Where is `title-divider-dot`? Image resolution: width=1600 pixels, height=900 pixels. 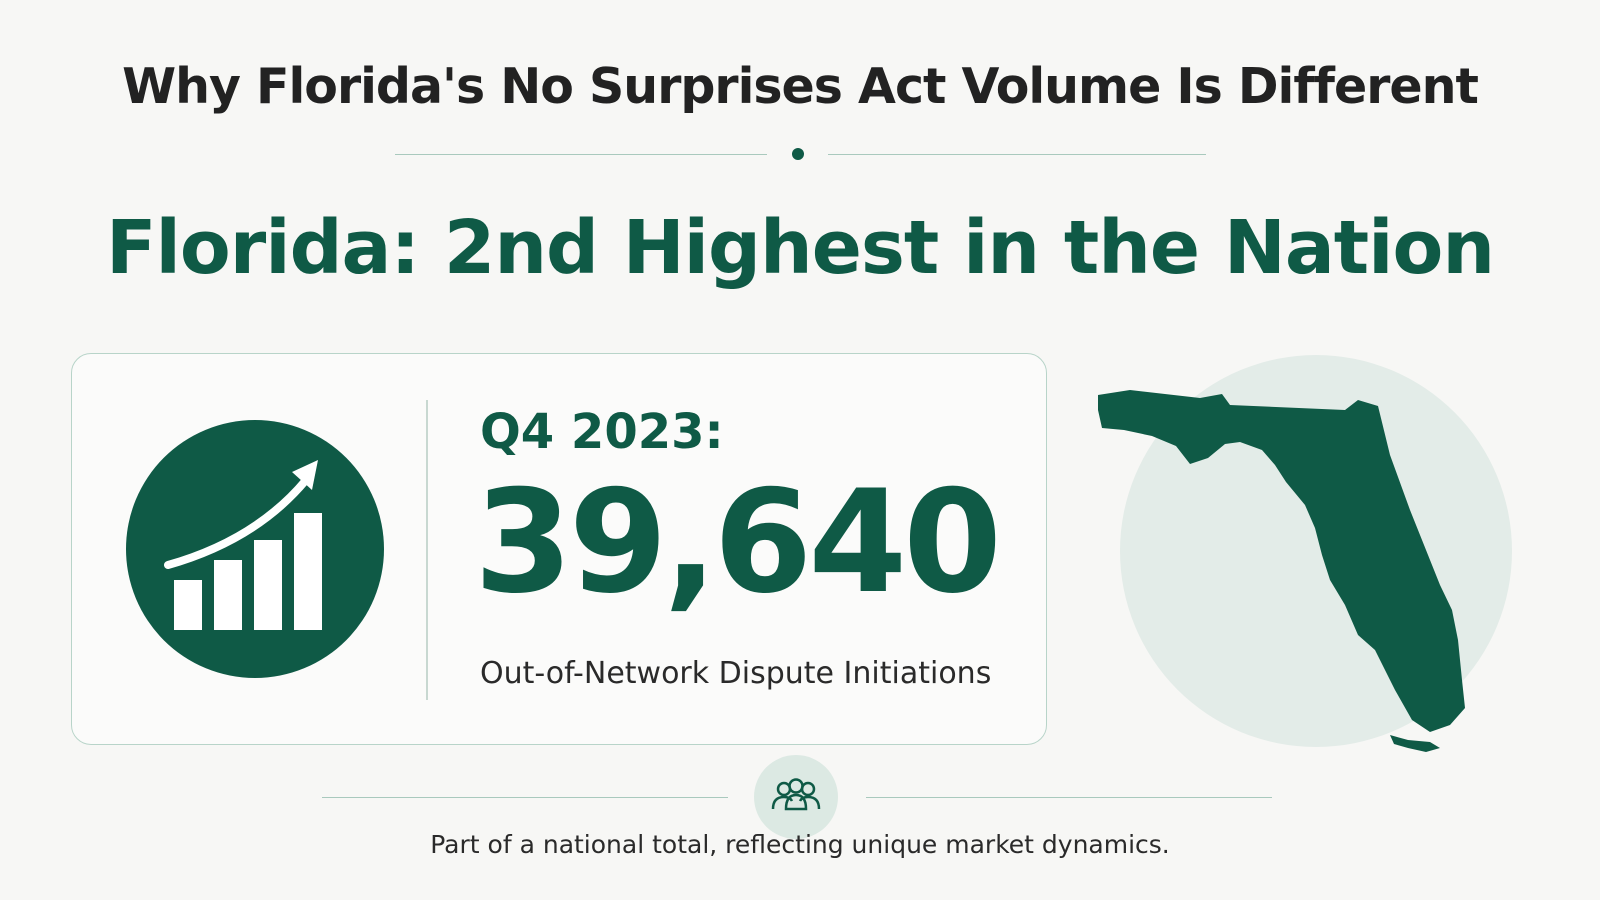
title-divider-dot is located at coordinates (798, 154).